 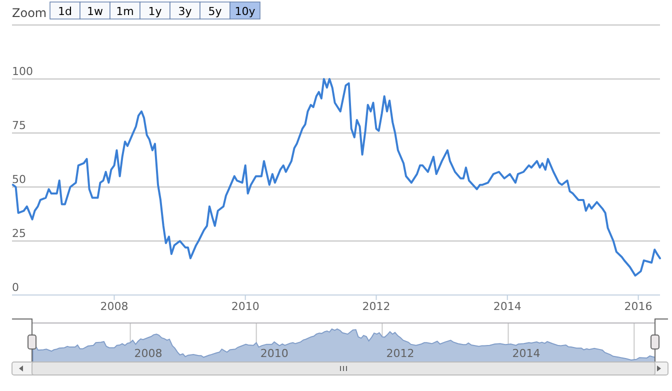 I want to click on text: 10y, so click(x=245, y=11).